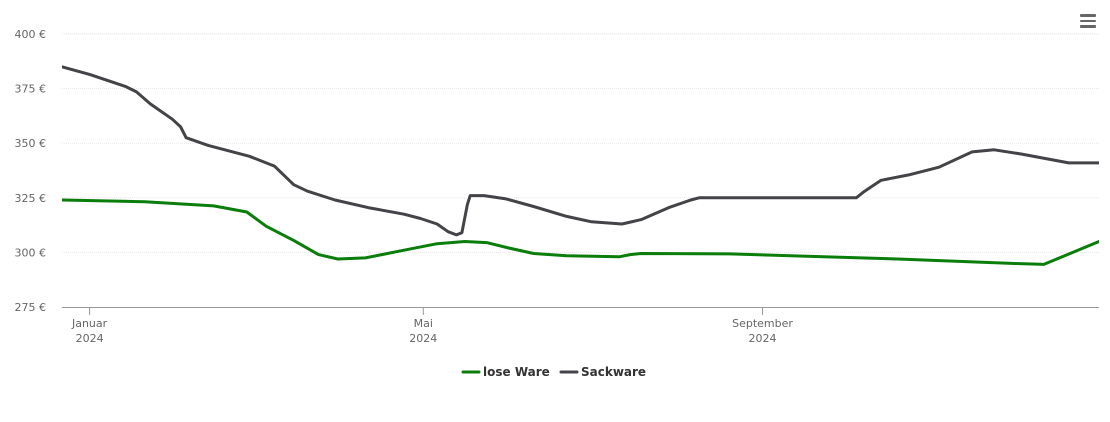 The image size is (1110, 422). What do you see at coordinates (516, 372) in the screenshot?
I see `legend-label: lose Ware` at bounding box center [516, 372].